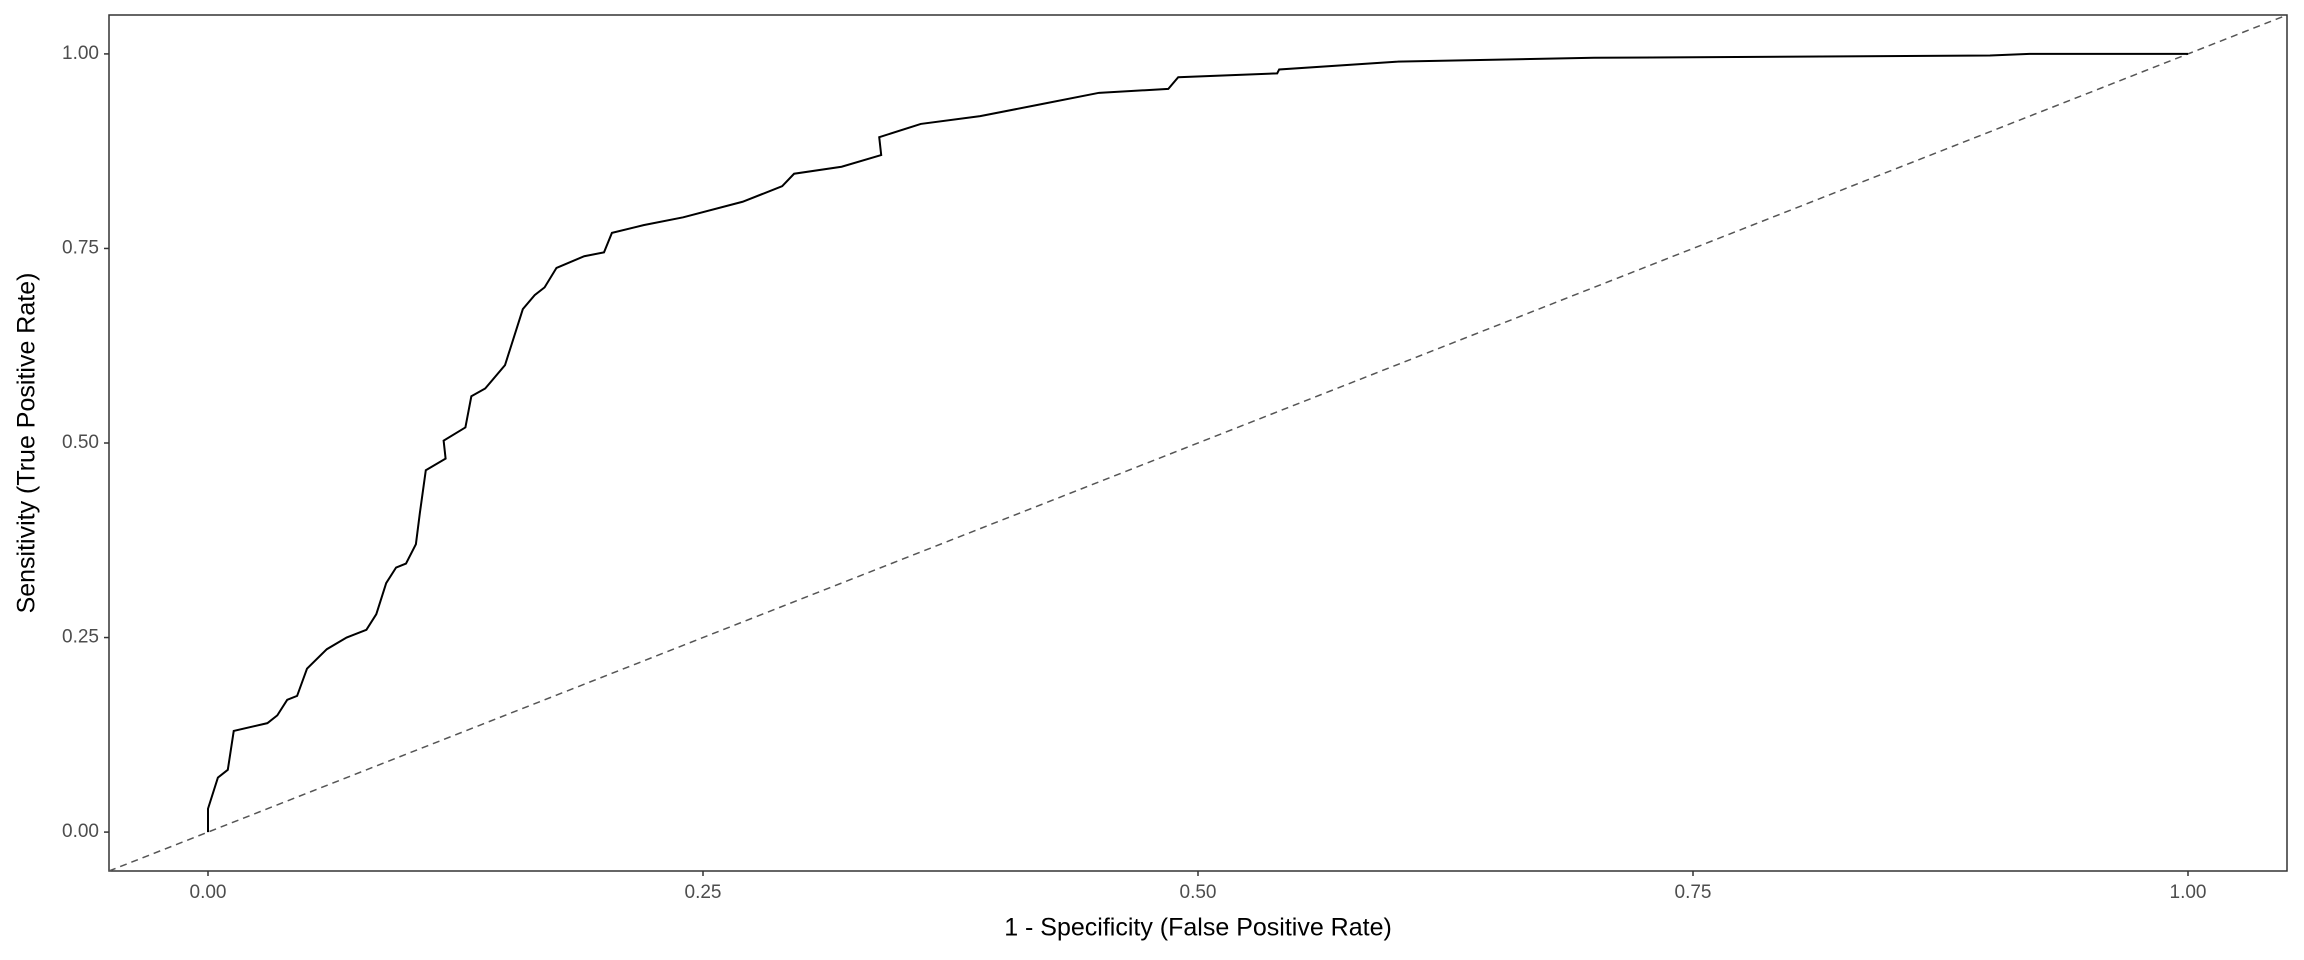 The height and width of the screenshot is (960, 2304). Describe the element at coordinates (27, 443) in the screenshot. I see `y-axis-title: Sensitivity (True Positive Rate)` at that location.